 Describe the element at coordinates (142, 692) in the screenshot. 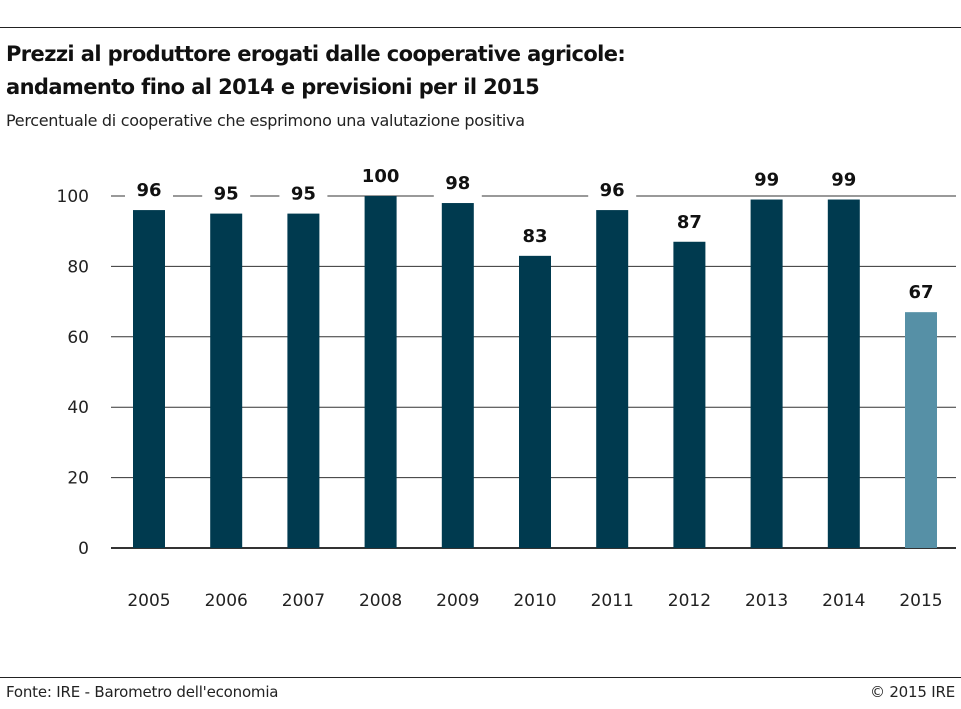

I see `source-note: Fonte: IRE - Barometro dell'economia` at that location.